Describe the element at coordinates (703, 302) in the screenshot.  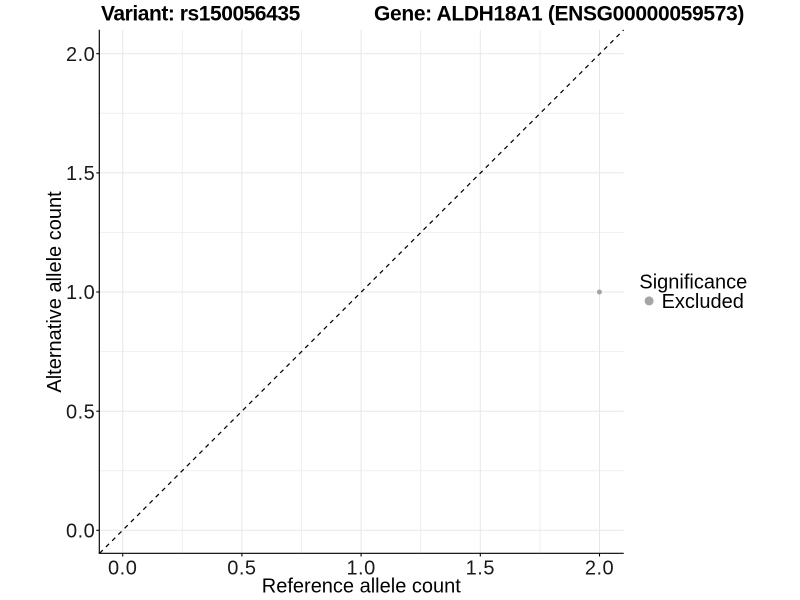
I see `svg-text: Excluded` at that location.